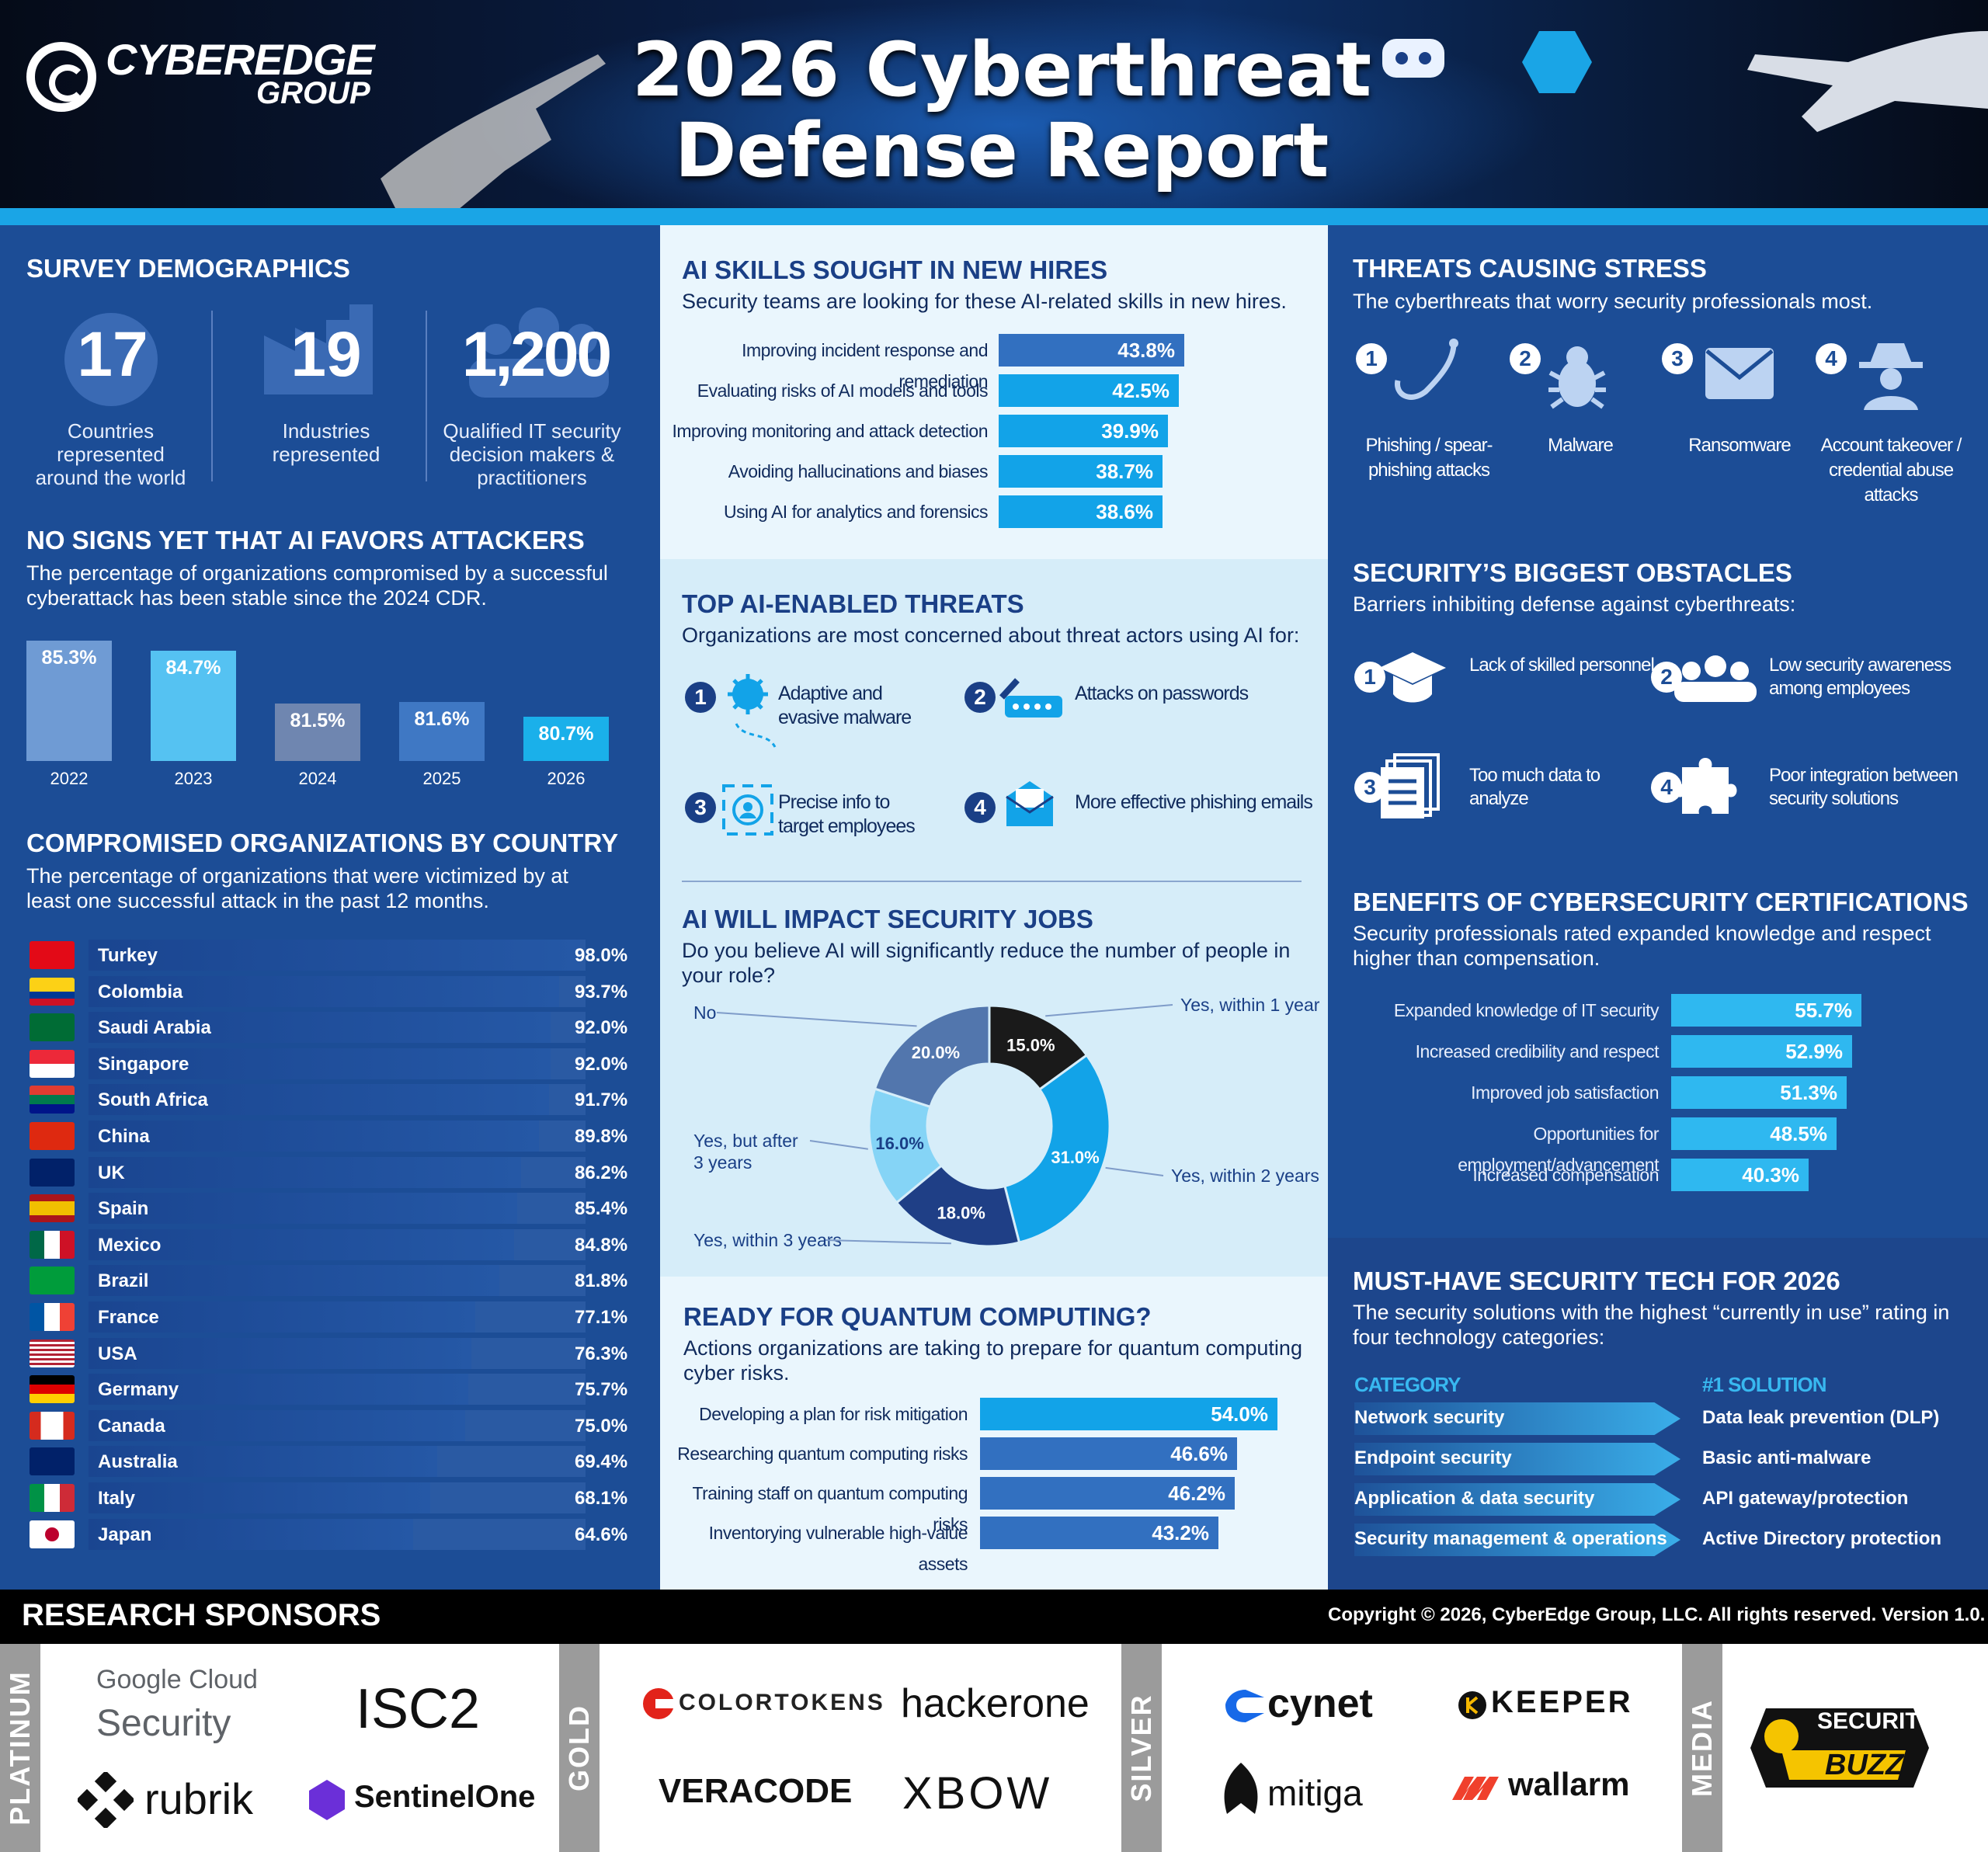  What do you see at coordinates (602, 1280) in the screenshot?
I see `country-value: 81.8%` at bounding box center [602, 1280].